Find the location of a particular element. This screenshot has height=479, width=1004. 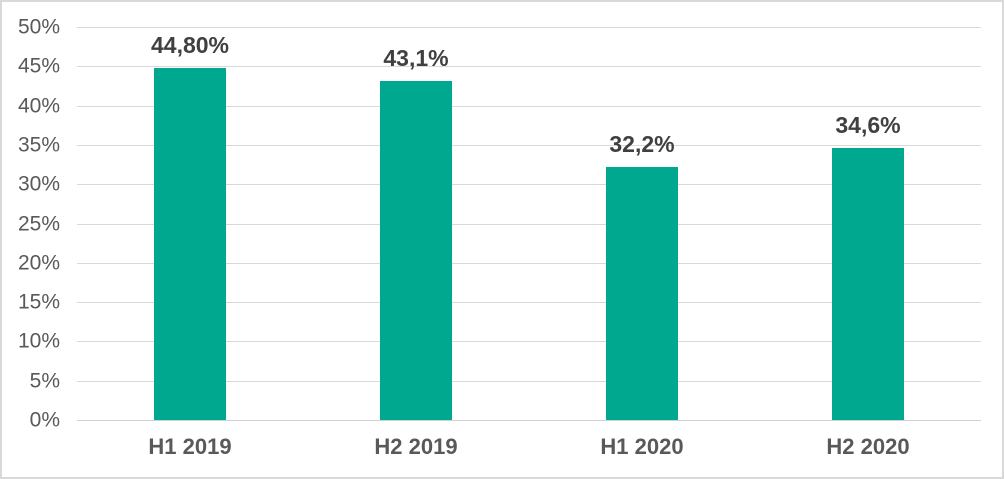

y-axis: 0% 5% 10% 15% 20% 25% 30% 35% 40% 45% 50% is located at coordinates (31, 224).